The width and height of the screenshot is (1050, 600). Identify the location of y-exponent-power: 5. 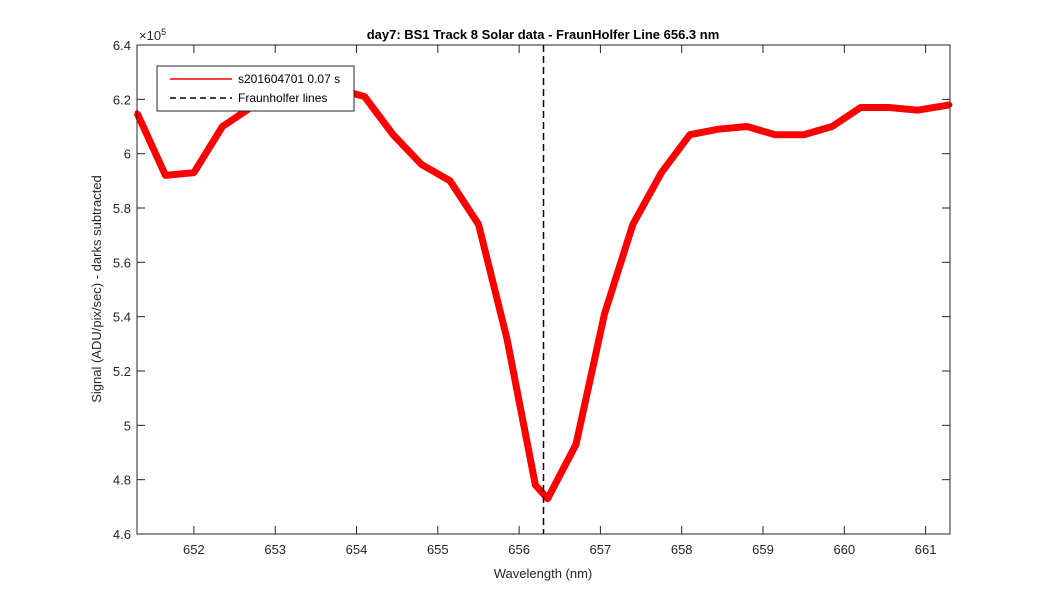
(163, 32).